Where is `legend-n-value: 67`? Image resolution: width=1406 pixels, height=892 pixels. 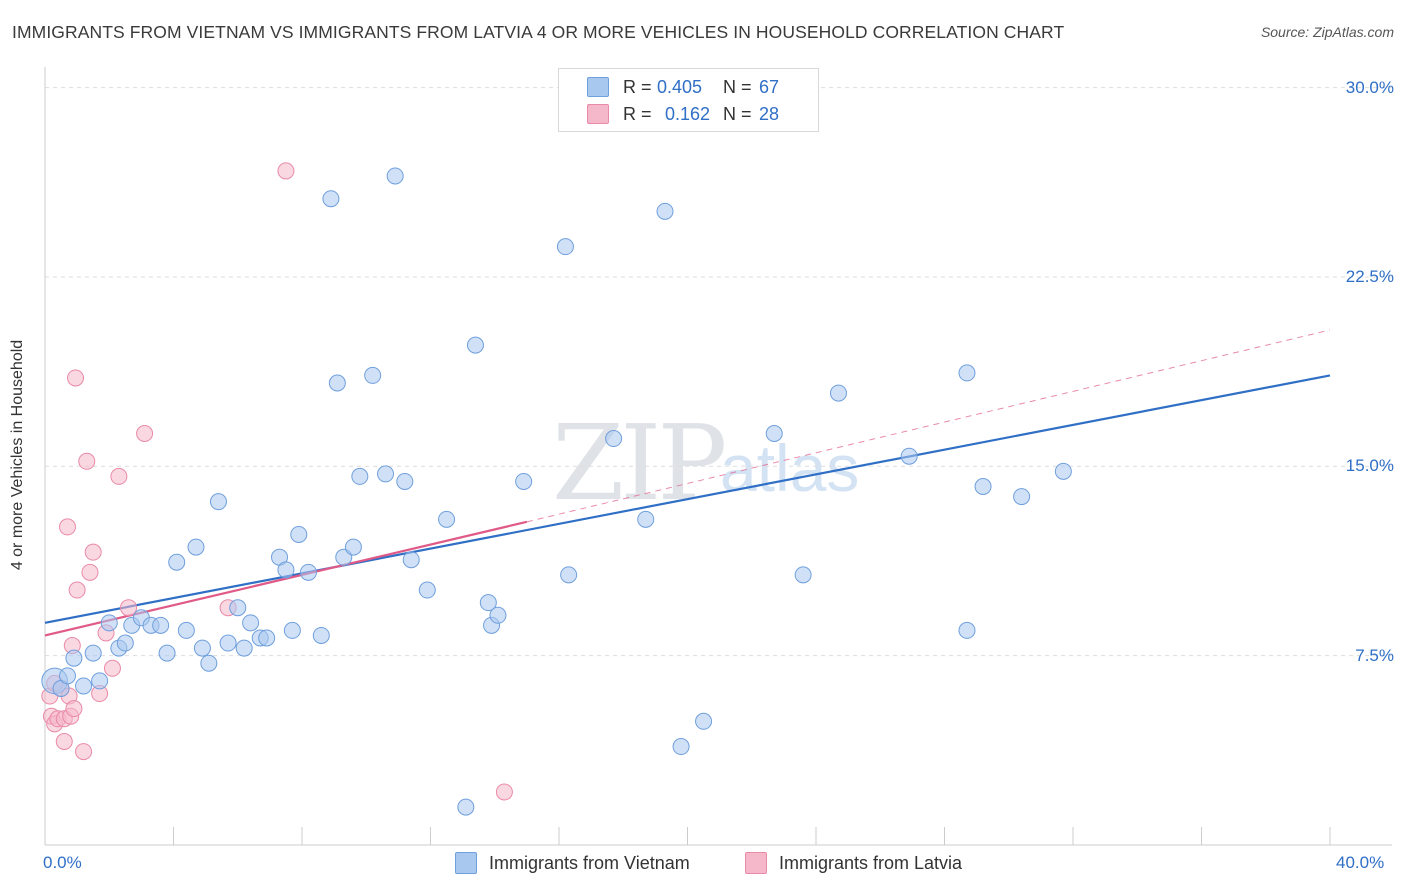 legend-n-value: 67 is located at coordinates (769, 86).